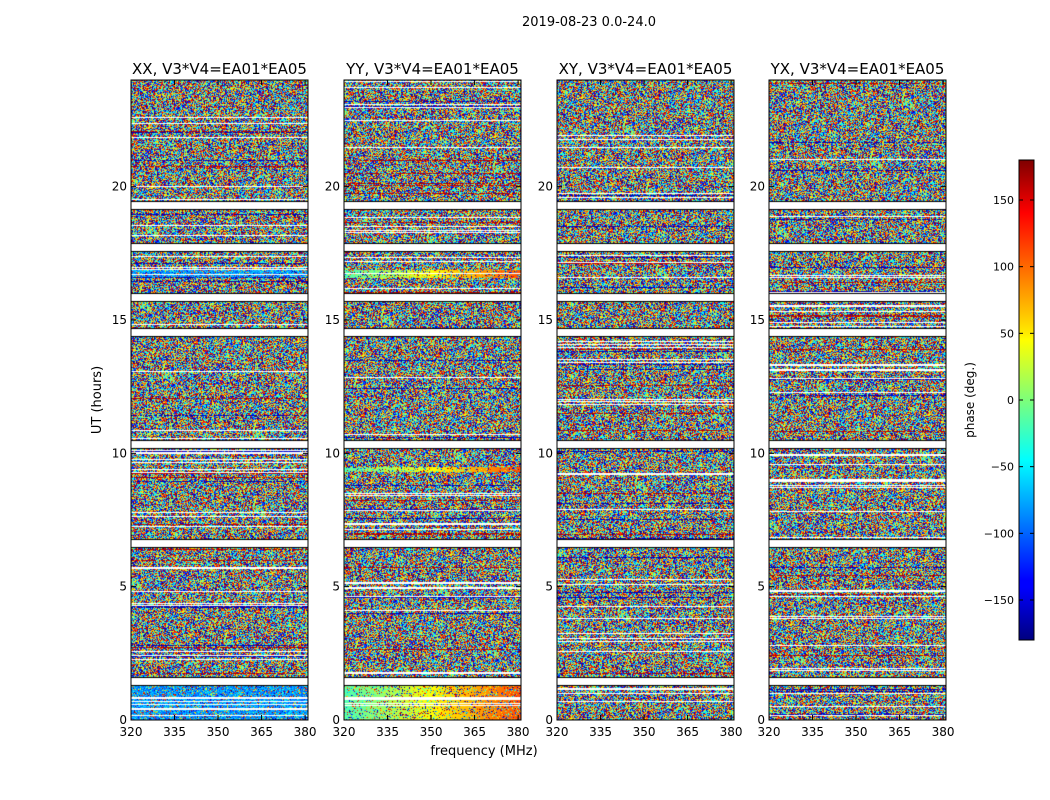 This screenshot has height=800, width=1050. I want to click on colorbar: 150 100 50 0 −50 −100 −150 phase (deg.), so click(999, 400).